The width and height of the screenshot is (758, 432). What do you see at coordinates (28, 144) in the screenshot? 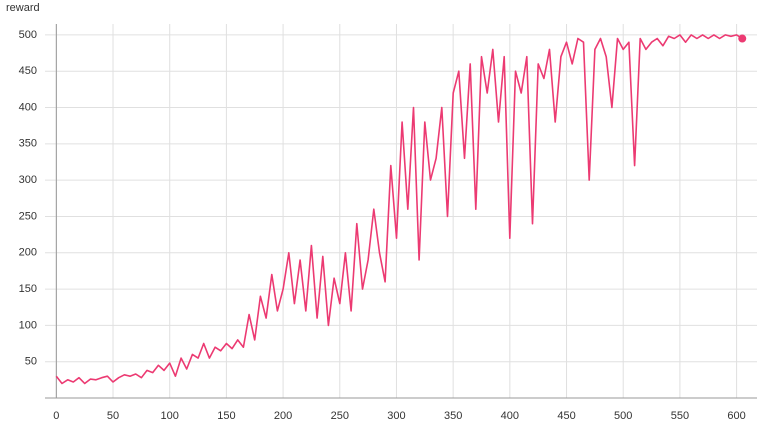
I see `y-tick-label: 350` at bounding box center [28, 144].